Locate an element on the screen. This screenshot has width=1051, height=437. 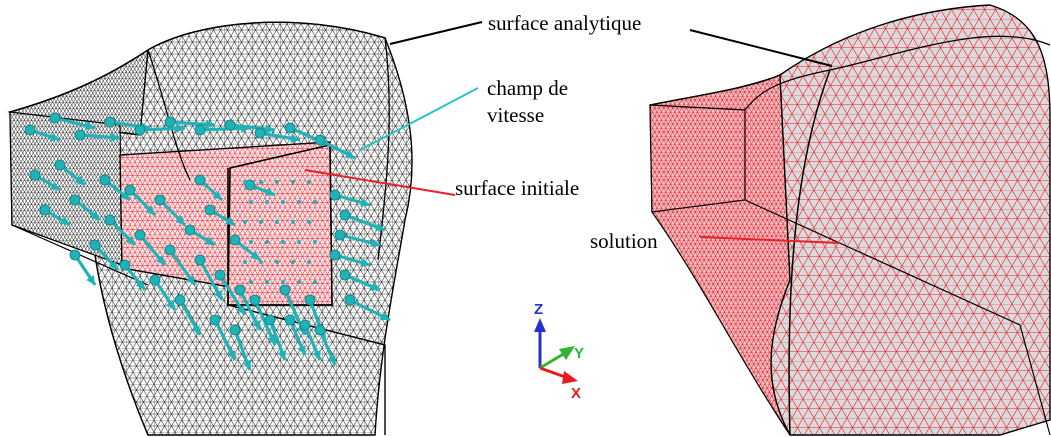
left-wall-dense is located at coordinates (66, 188).